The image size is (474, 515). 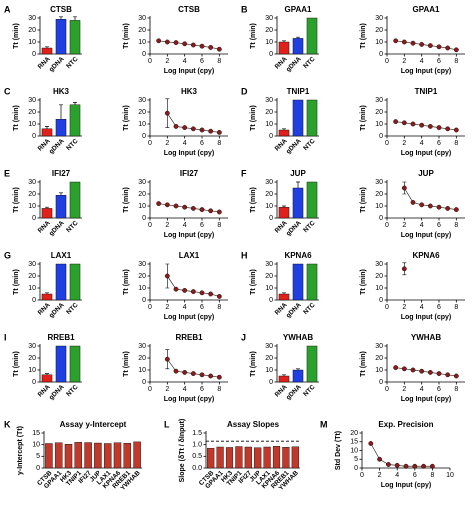 I want to click on chart-title: Assay y-Intercept, so click(x=93, y=424).